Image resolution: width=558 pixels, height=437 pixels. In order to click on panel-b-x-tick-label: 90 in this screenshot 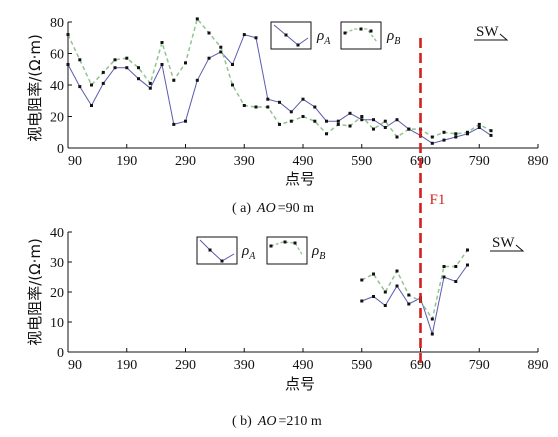, I will do `click(75, 365)`.